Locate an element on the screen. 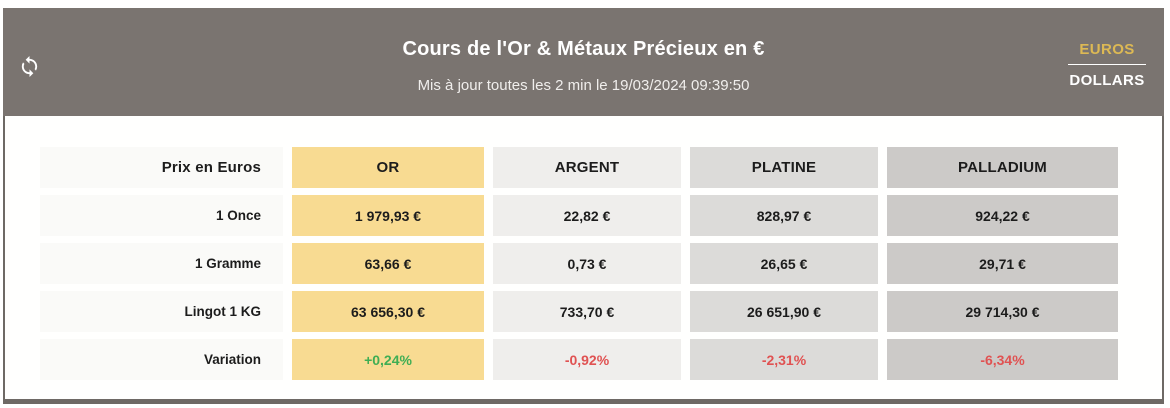 This screenshot has height=408, width=1170. cell-or-gramme: 63,66 € is located at coordinates (388, 263).